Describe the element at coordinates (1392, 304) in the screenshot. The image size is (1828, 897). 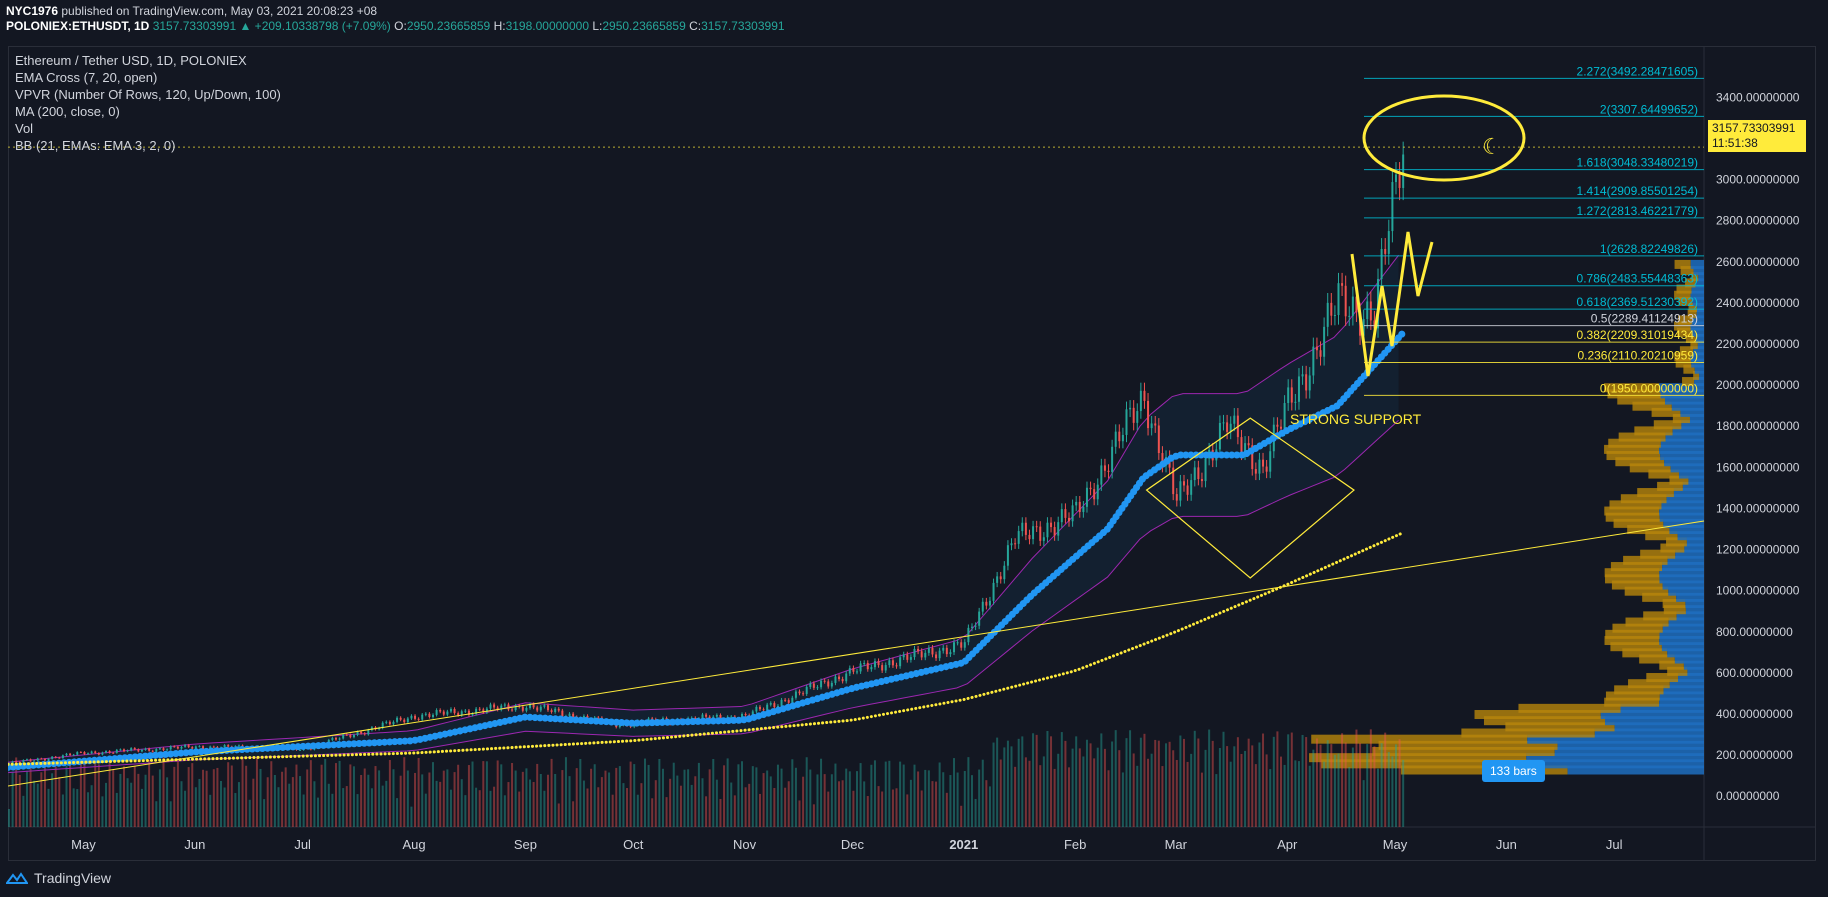
I see `w-pattern-drawing` at that location.